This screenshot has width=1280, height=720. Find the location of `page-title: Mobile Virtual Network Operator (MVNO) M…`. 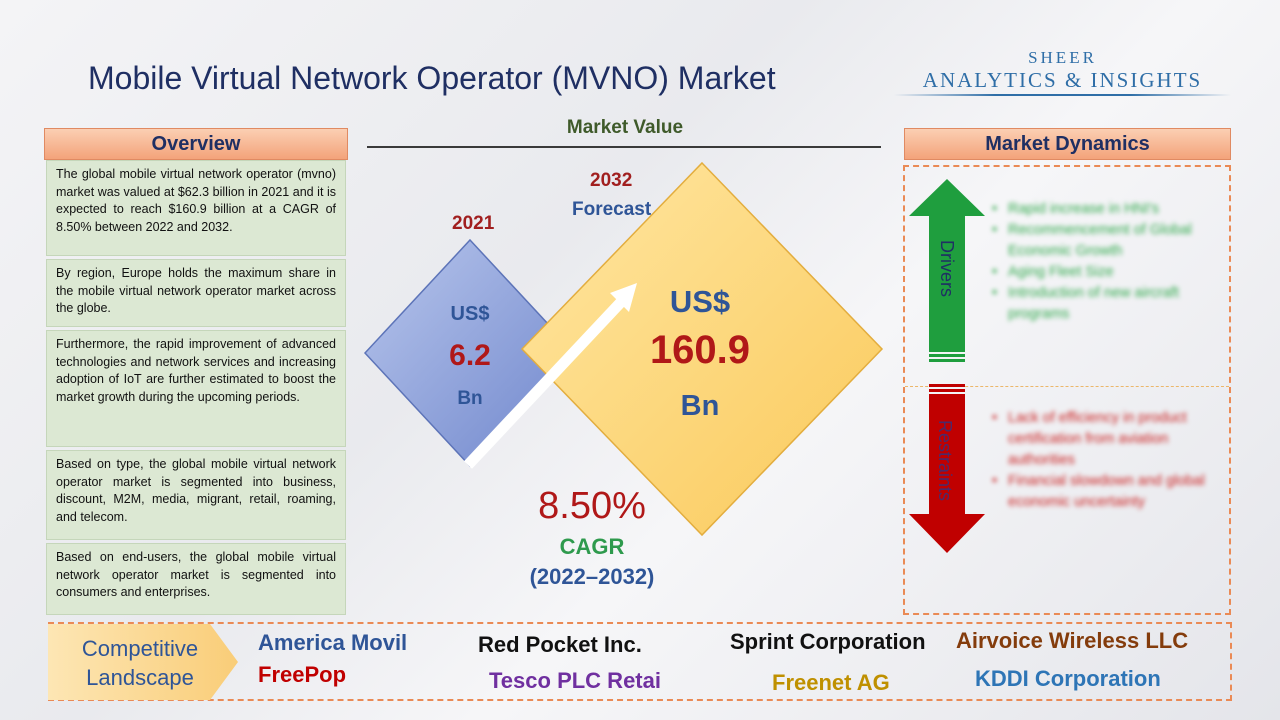

page-title: Mobile Virtual Network Operator (MVNO) M… is located at coordinates (432, 78).